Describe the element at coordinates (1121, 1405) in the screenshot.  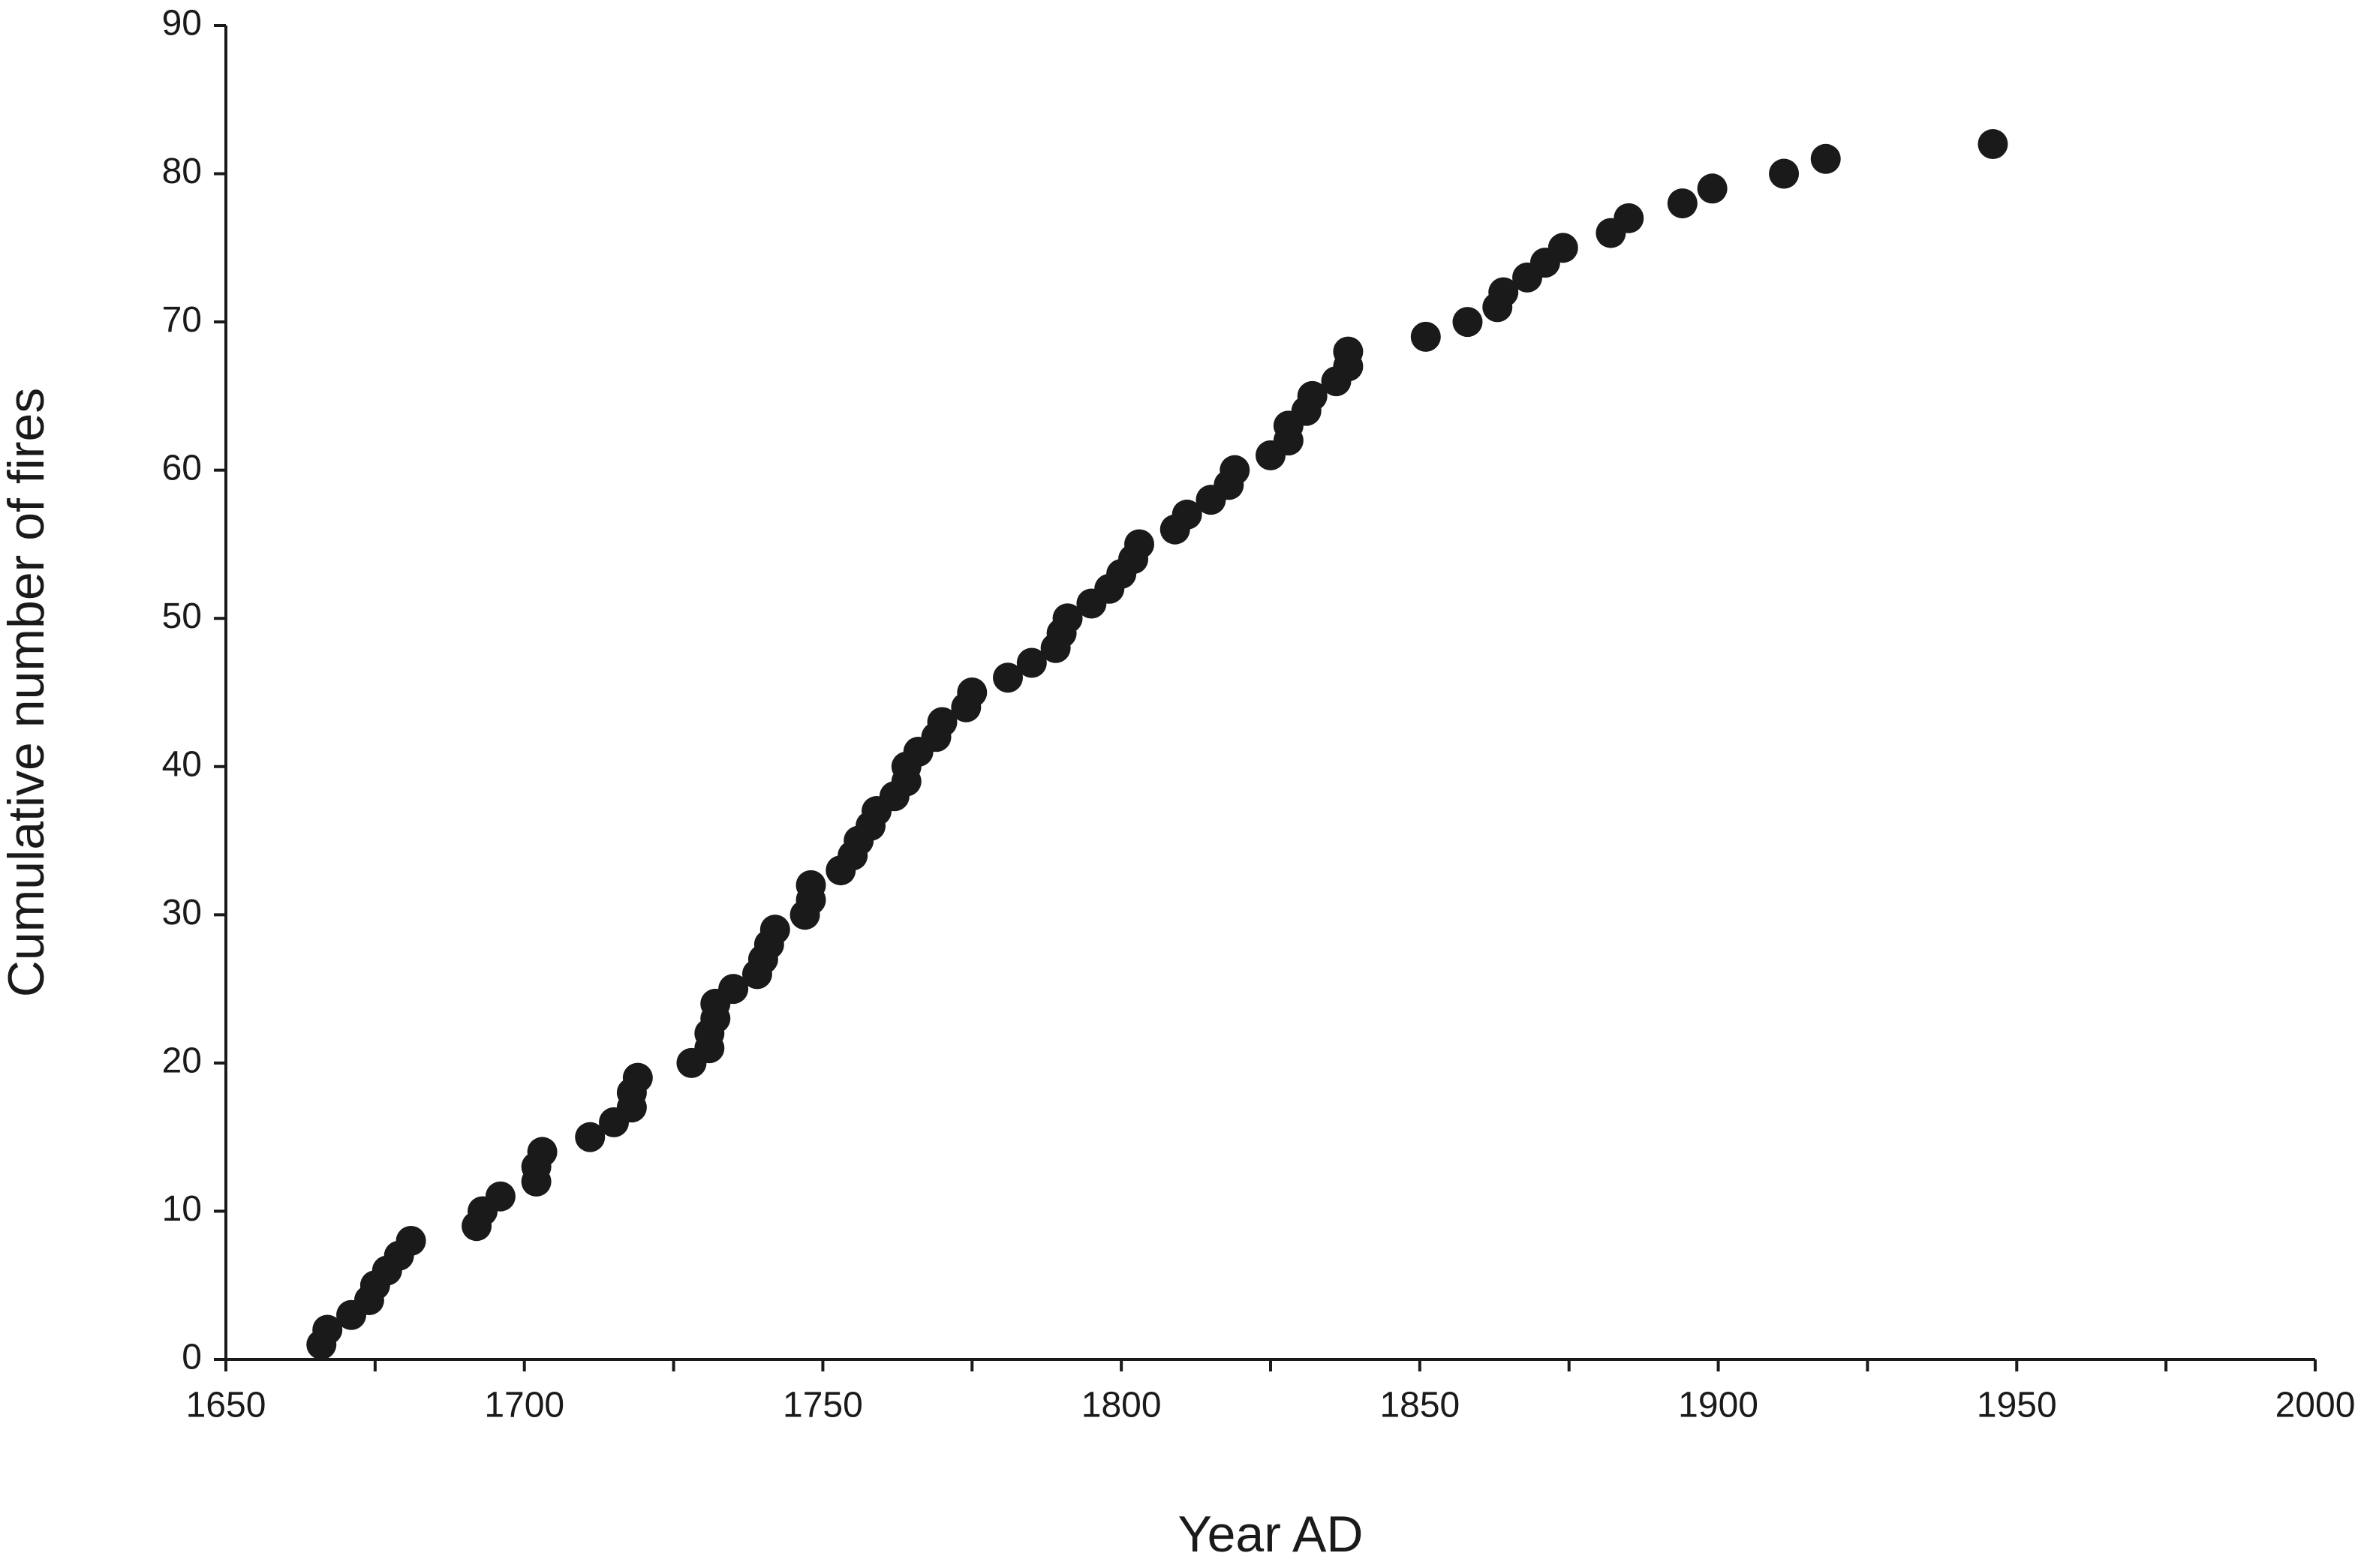
I see `x-tick-label: 1800` at that location.